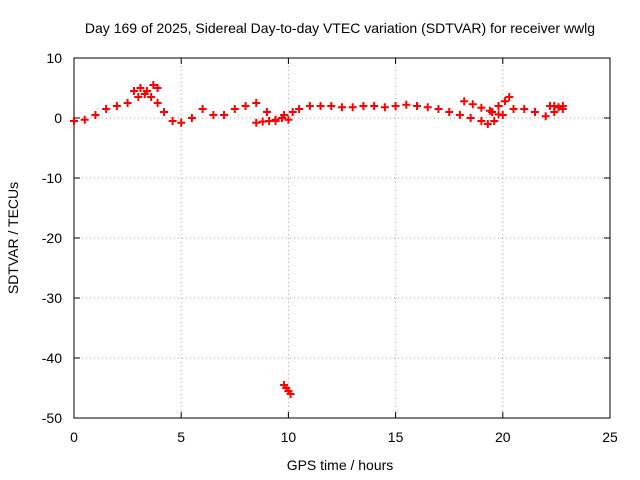 This screenshot has width=640, height=480. What do you see at coordinates (54, 58) in the screenshot?
I see `y-tick-label: 10` at bounding box center [54, 58].